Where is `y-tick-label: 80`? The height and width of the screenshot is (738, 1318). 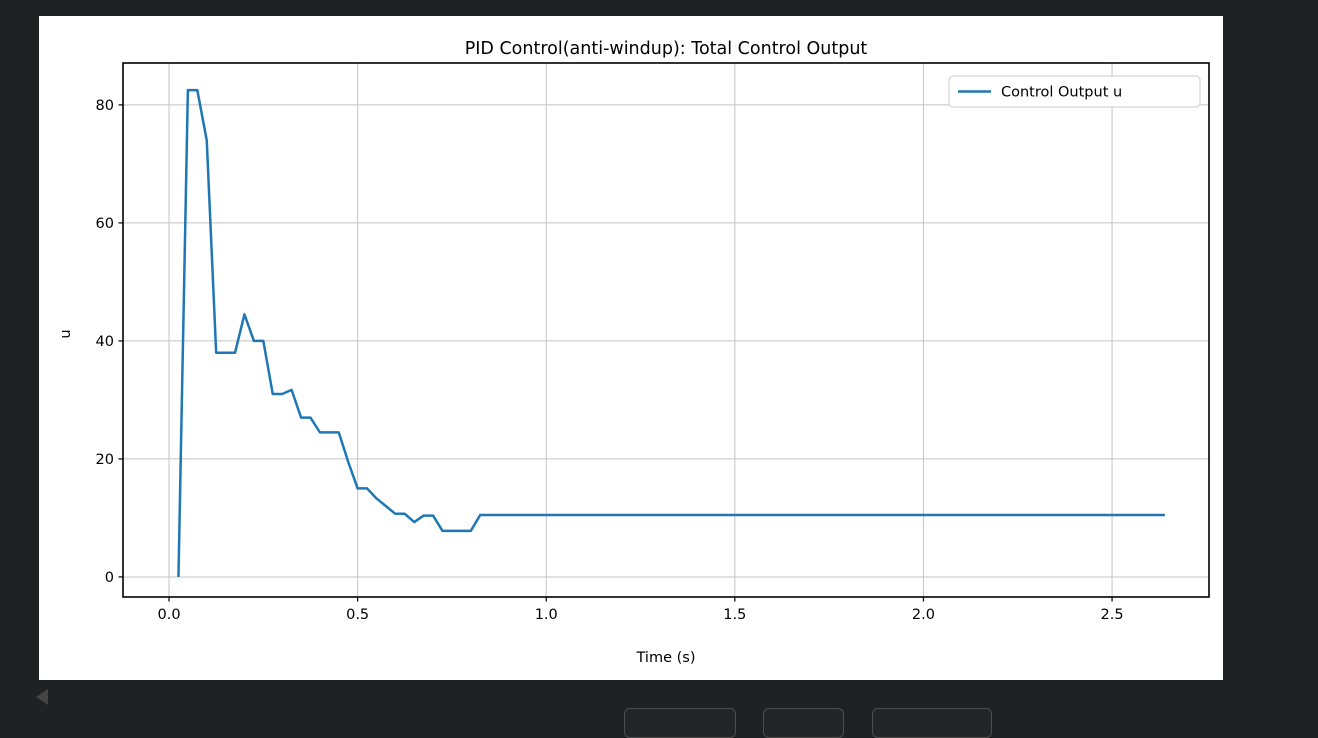
y-tick-label: 80 is located at coordinates (105, 106).